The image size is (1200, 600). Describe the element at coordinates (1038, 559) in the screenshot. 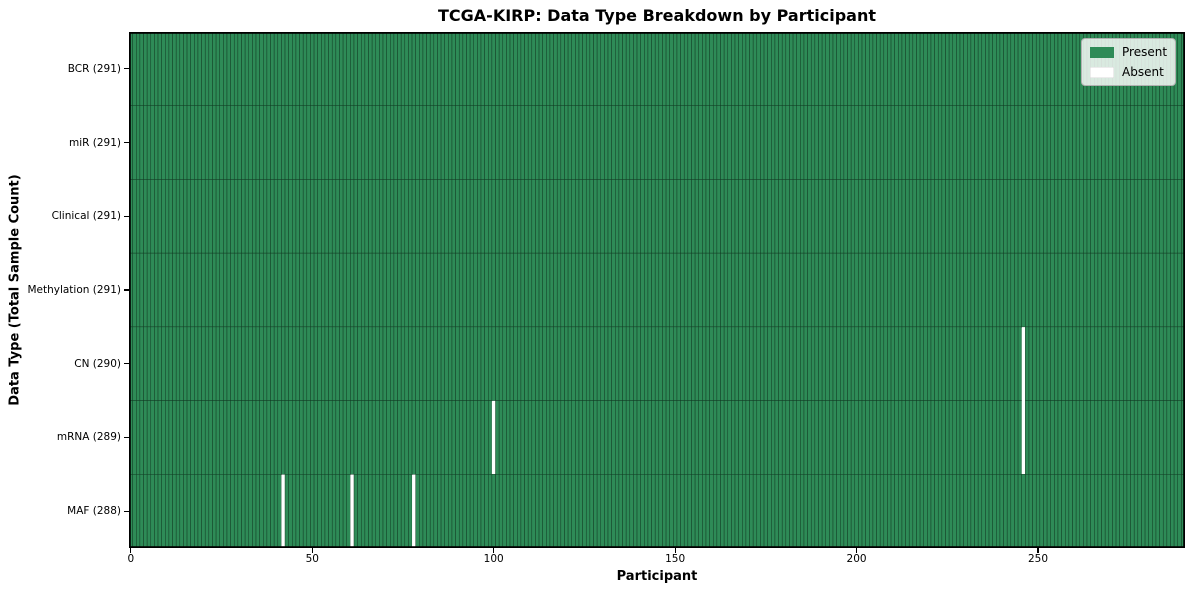

I see `x-tick-label: 250` at that location.